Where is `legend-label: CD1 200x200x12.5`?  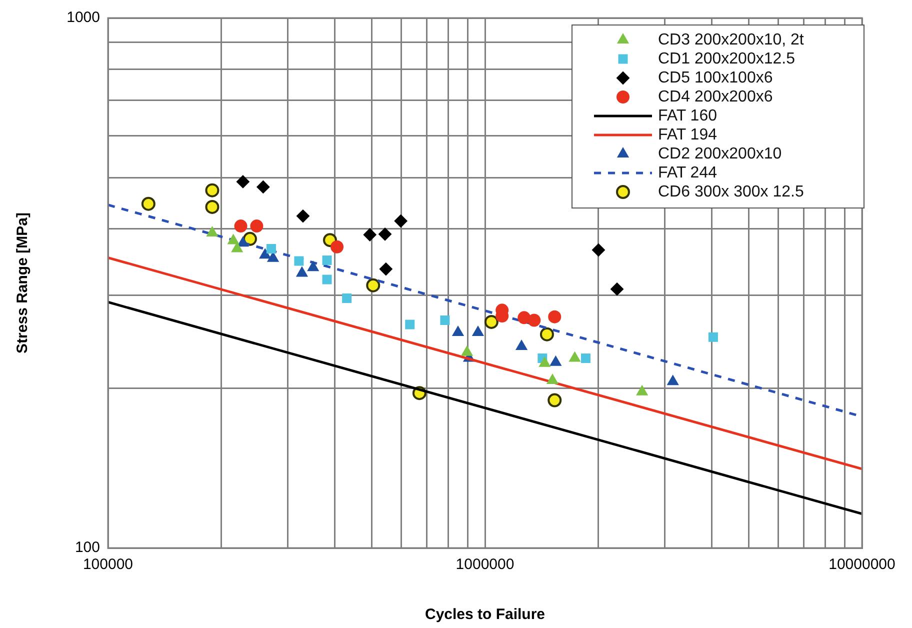
legend-label: CD1 200x200x12.5 is located at coordinates (727, 59).